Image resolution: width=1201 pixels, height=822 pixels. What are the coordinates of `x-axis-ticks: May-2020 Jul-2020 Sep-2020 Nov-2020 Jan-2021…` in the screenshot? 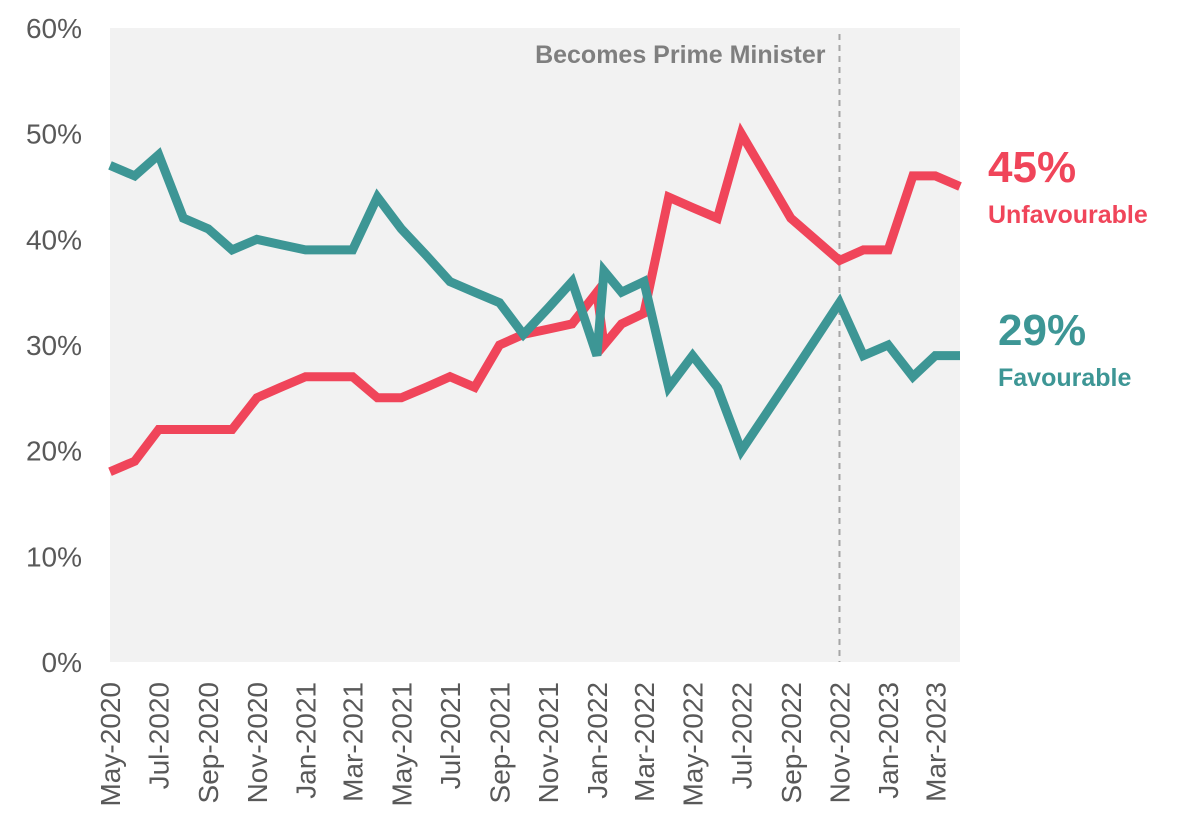 It's located at (523, 744).